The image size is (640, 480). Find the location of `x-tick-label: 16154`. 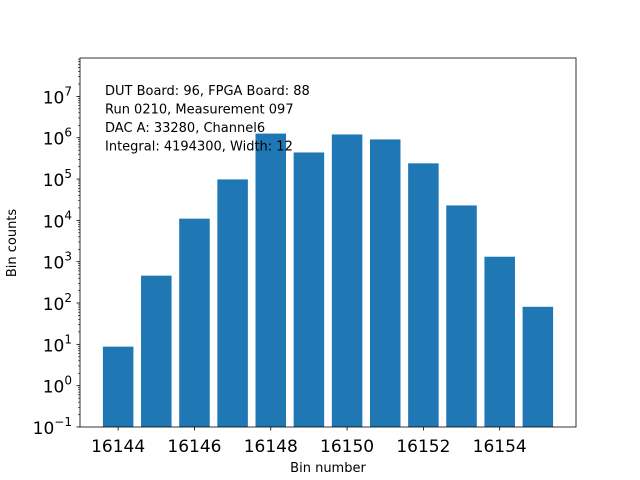

x-tick-label: 16154 is located at coordinates (500, 447).